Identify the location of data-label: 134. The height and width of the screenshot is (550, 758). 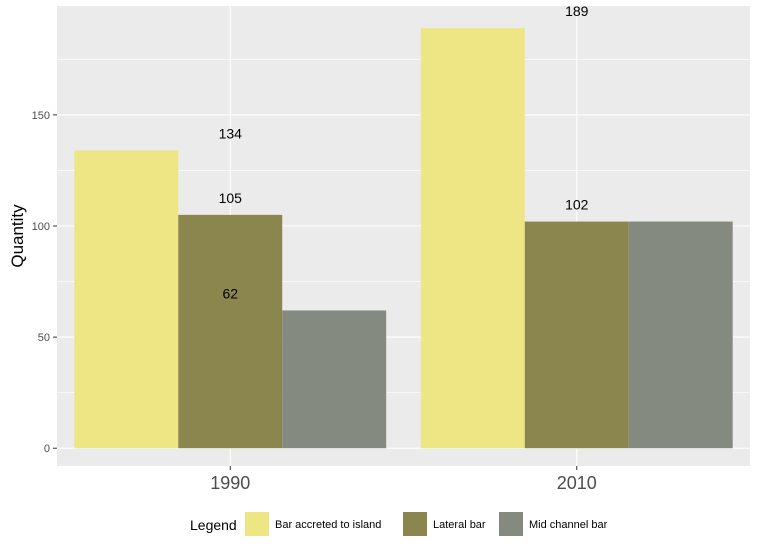
(231, 133).